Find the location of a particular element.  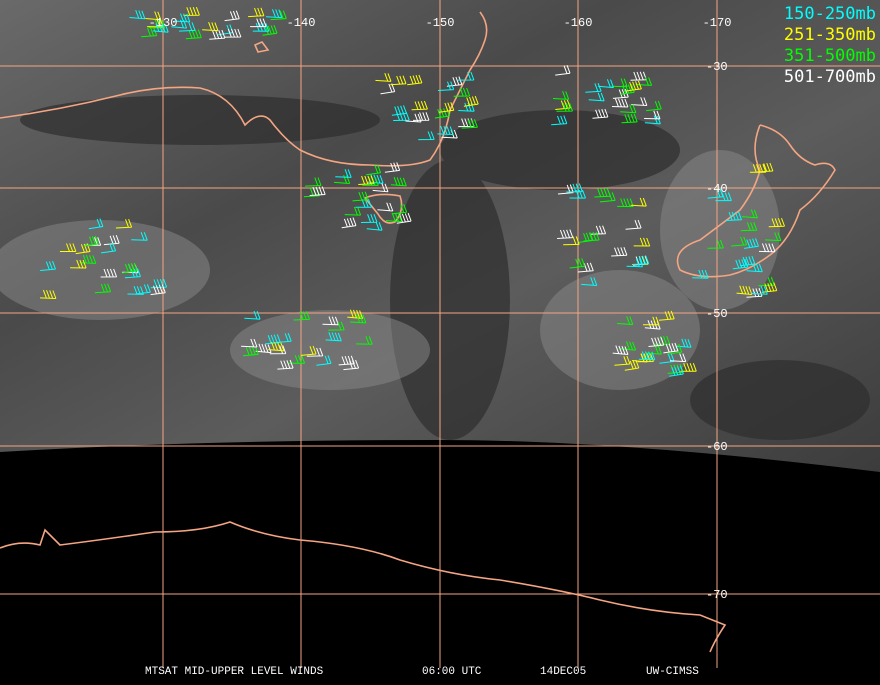

legend-entry: 251-350mb is located at coordinates (830, 35).